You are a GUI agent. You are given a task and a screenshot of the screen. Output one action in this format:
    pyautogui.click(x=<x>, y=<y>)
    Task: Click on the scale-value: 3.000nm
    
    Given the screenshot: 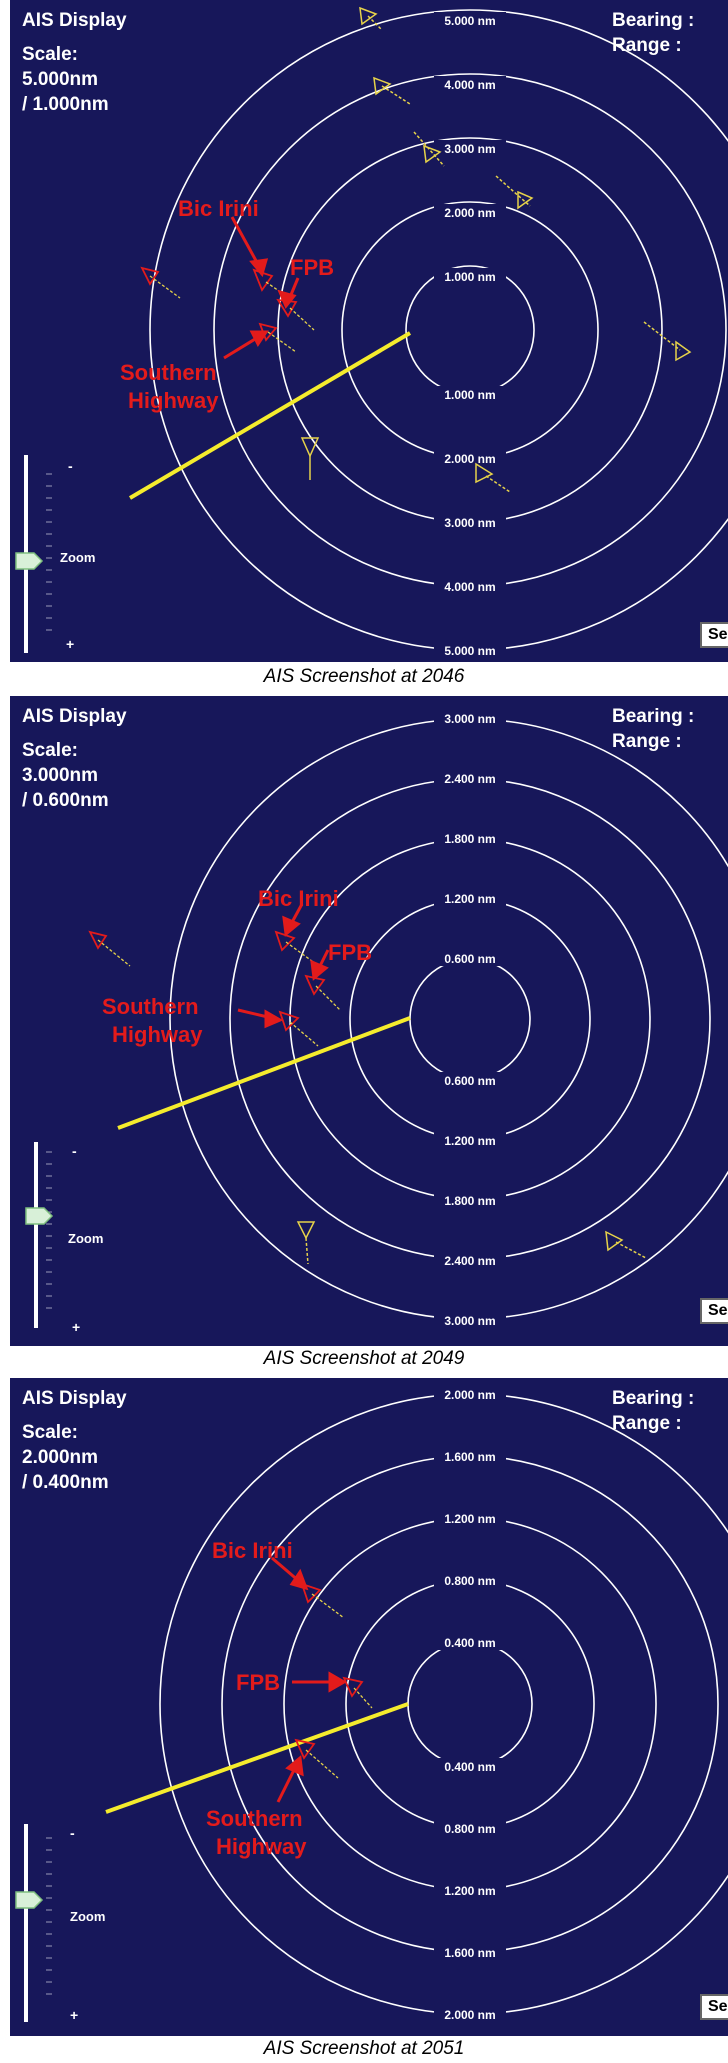 What is the action you would take?
    pyautogui.click(x=60, y=775)
    